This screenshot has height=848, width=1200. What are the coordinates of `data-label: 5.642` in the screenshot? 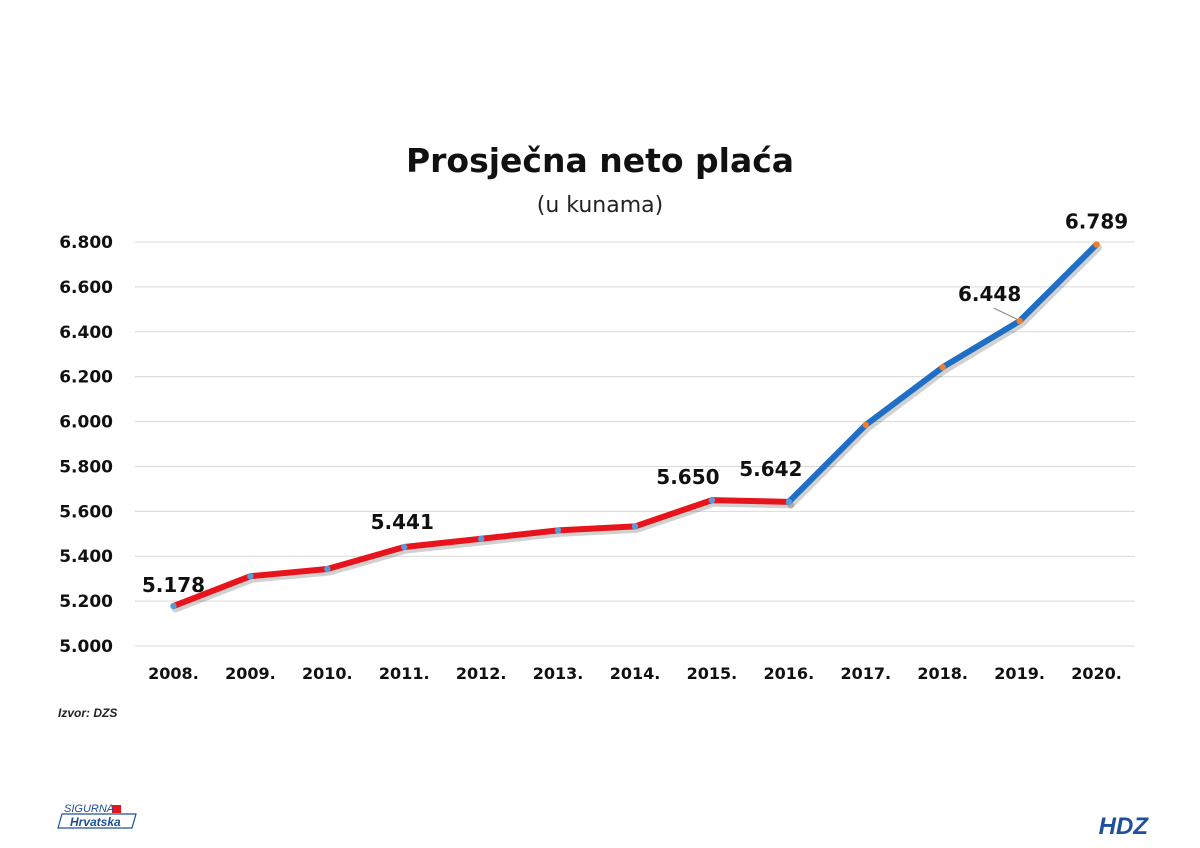 It's located at (770, 469).